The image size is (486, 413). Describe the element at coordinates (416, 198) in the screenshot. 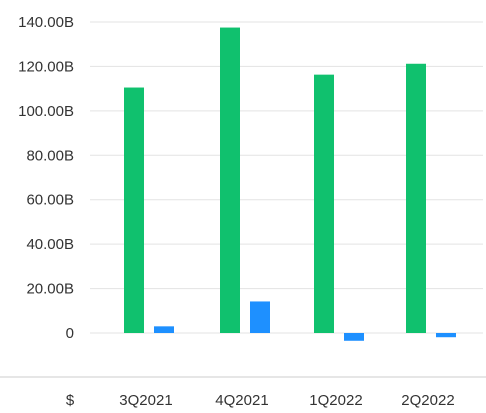

I see `bar-series1-2Q2022` at that location.